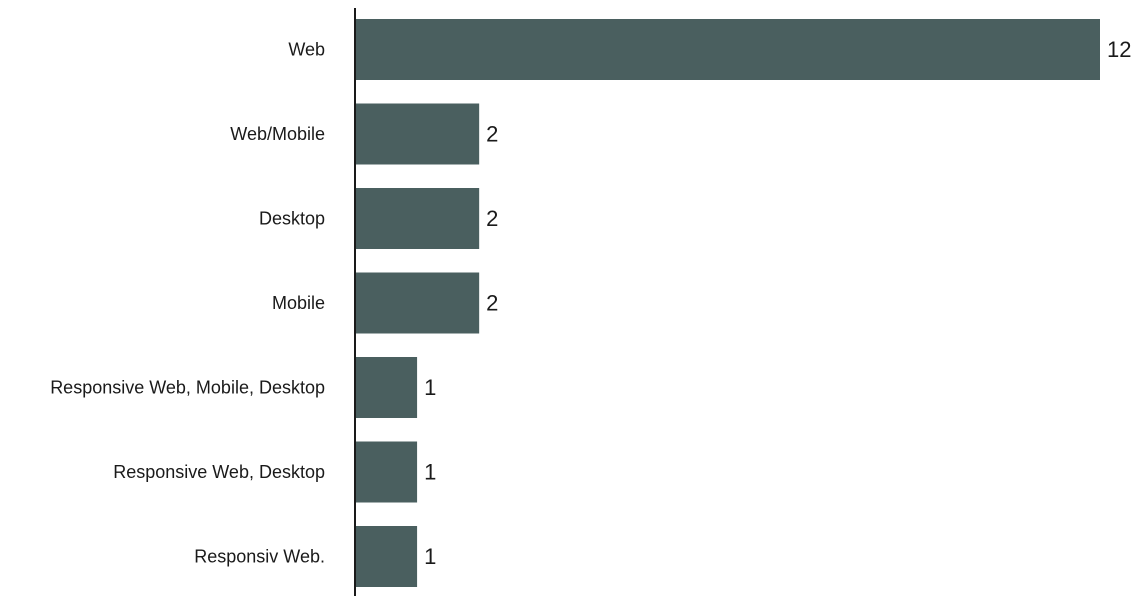  Describe the element at coordinates (430, 387) in the screenshot. I see `value-label-4: 1` at that location.